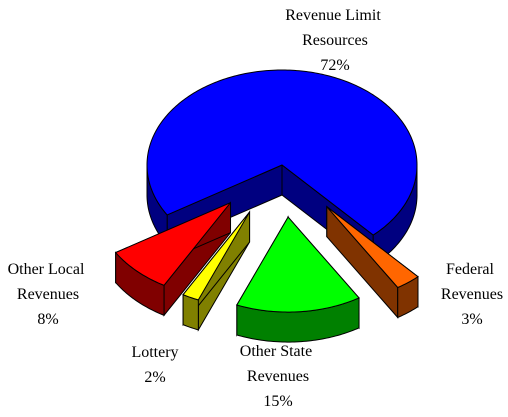 The image size is (508, 417). Describe the element at coordinates (48, 282) in the screenshot. I see `slice-label: Other Local Revenues` at that location.